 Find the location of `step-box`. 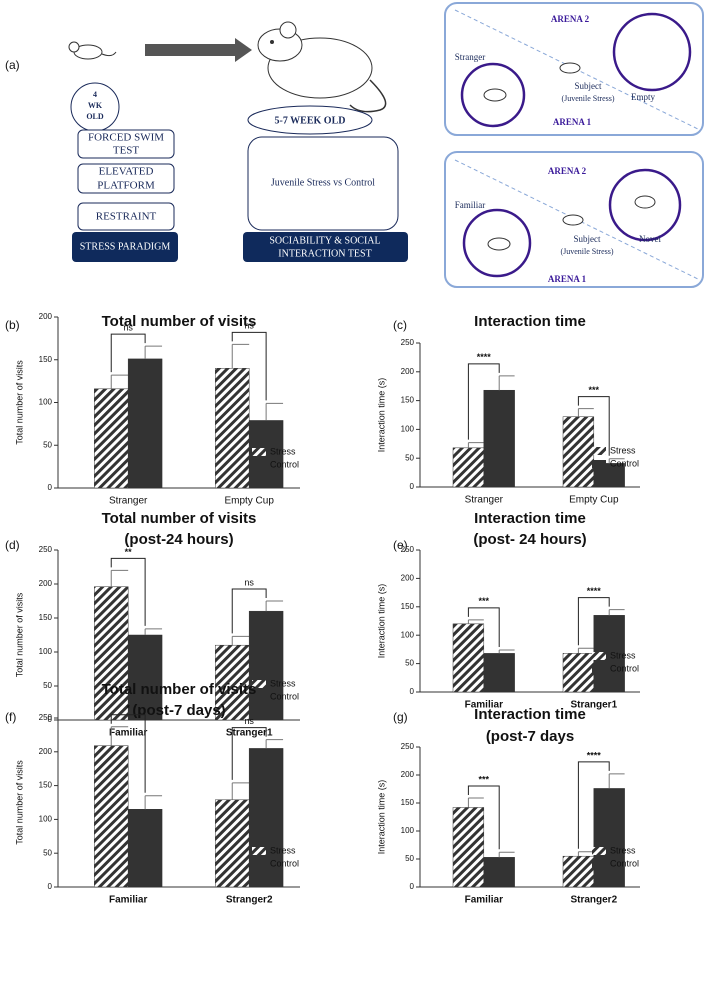

step-box is located at coordinates (126, 216).